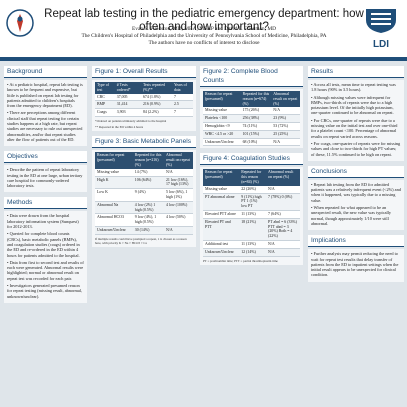  I want to click on column-header: Repeated for this reason (n=216) (%), so click(148, 160).